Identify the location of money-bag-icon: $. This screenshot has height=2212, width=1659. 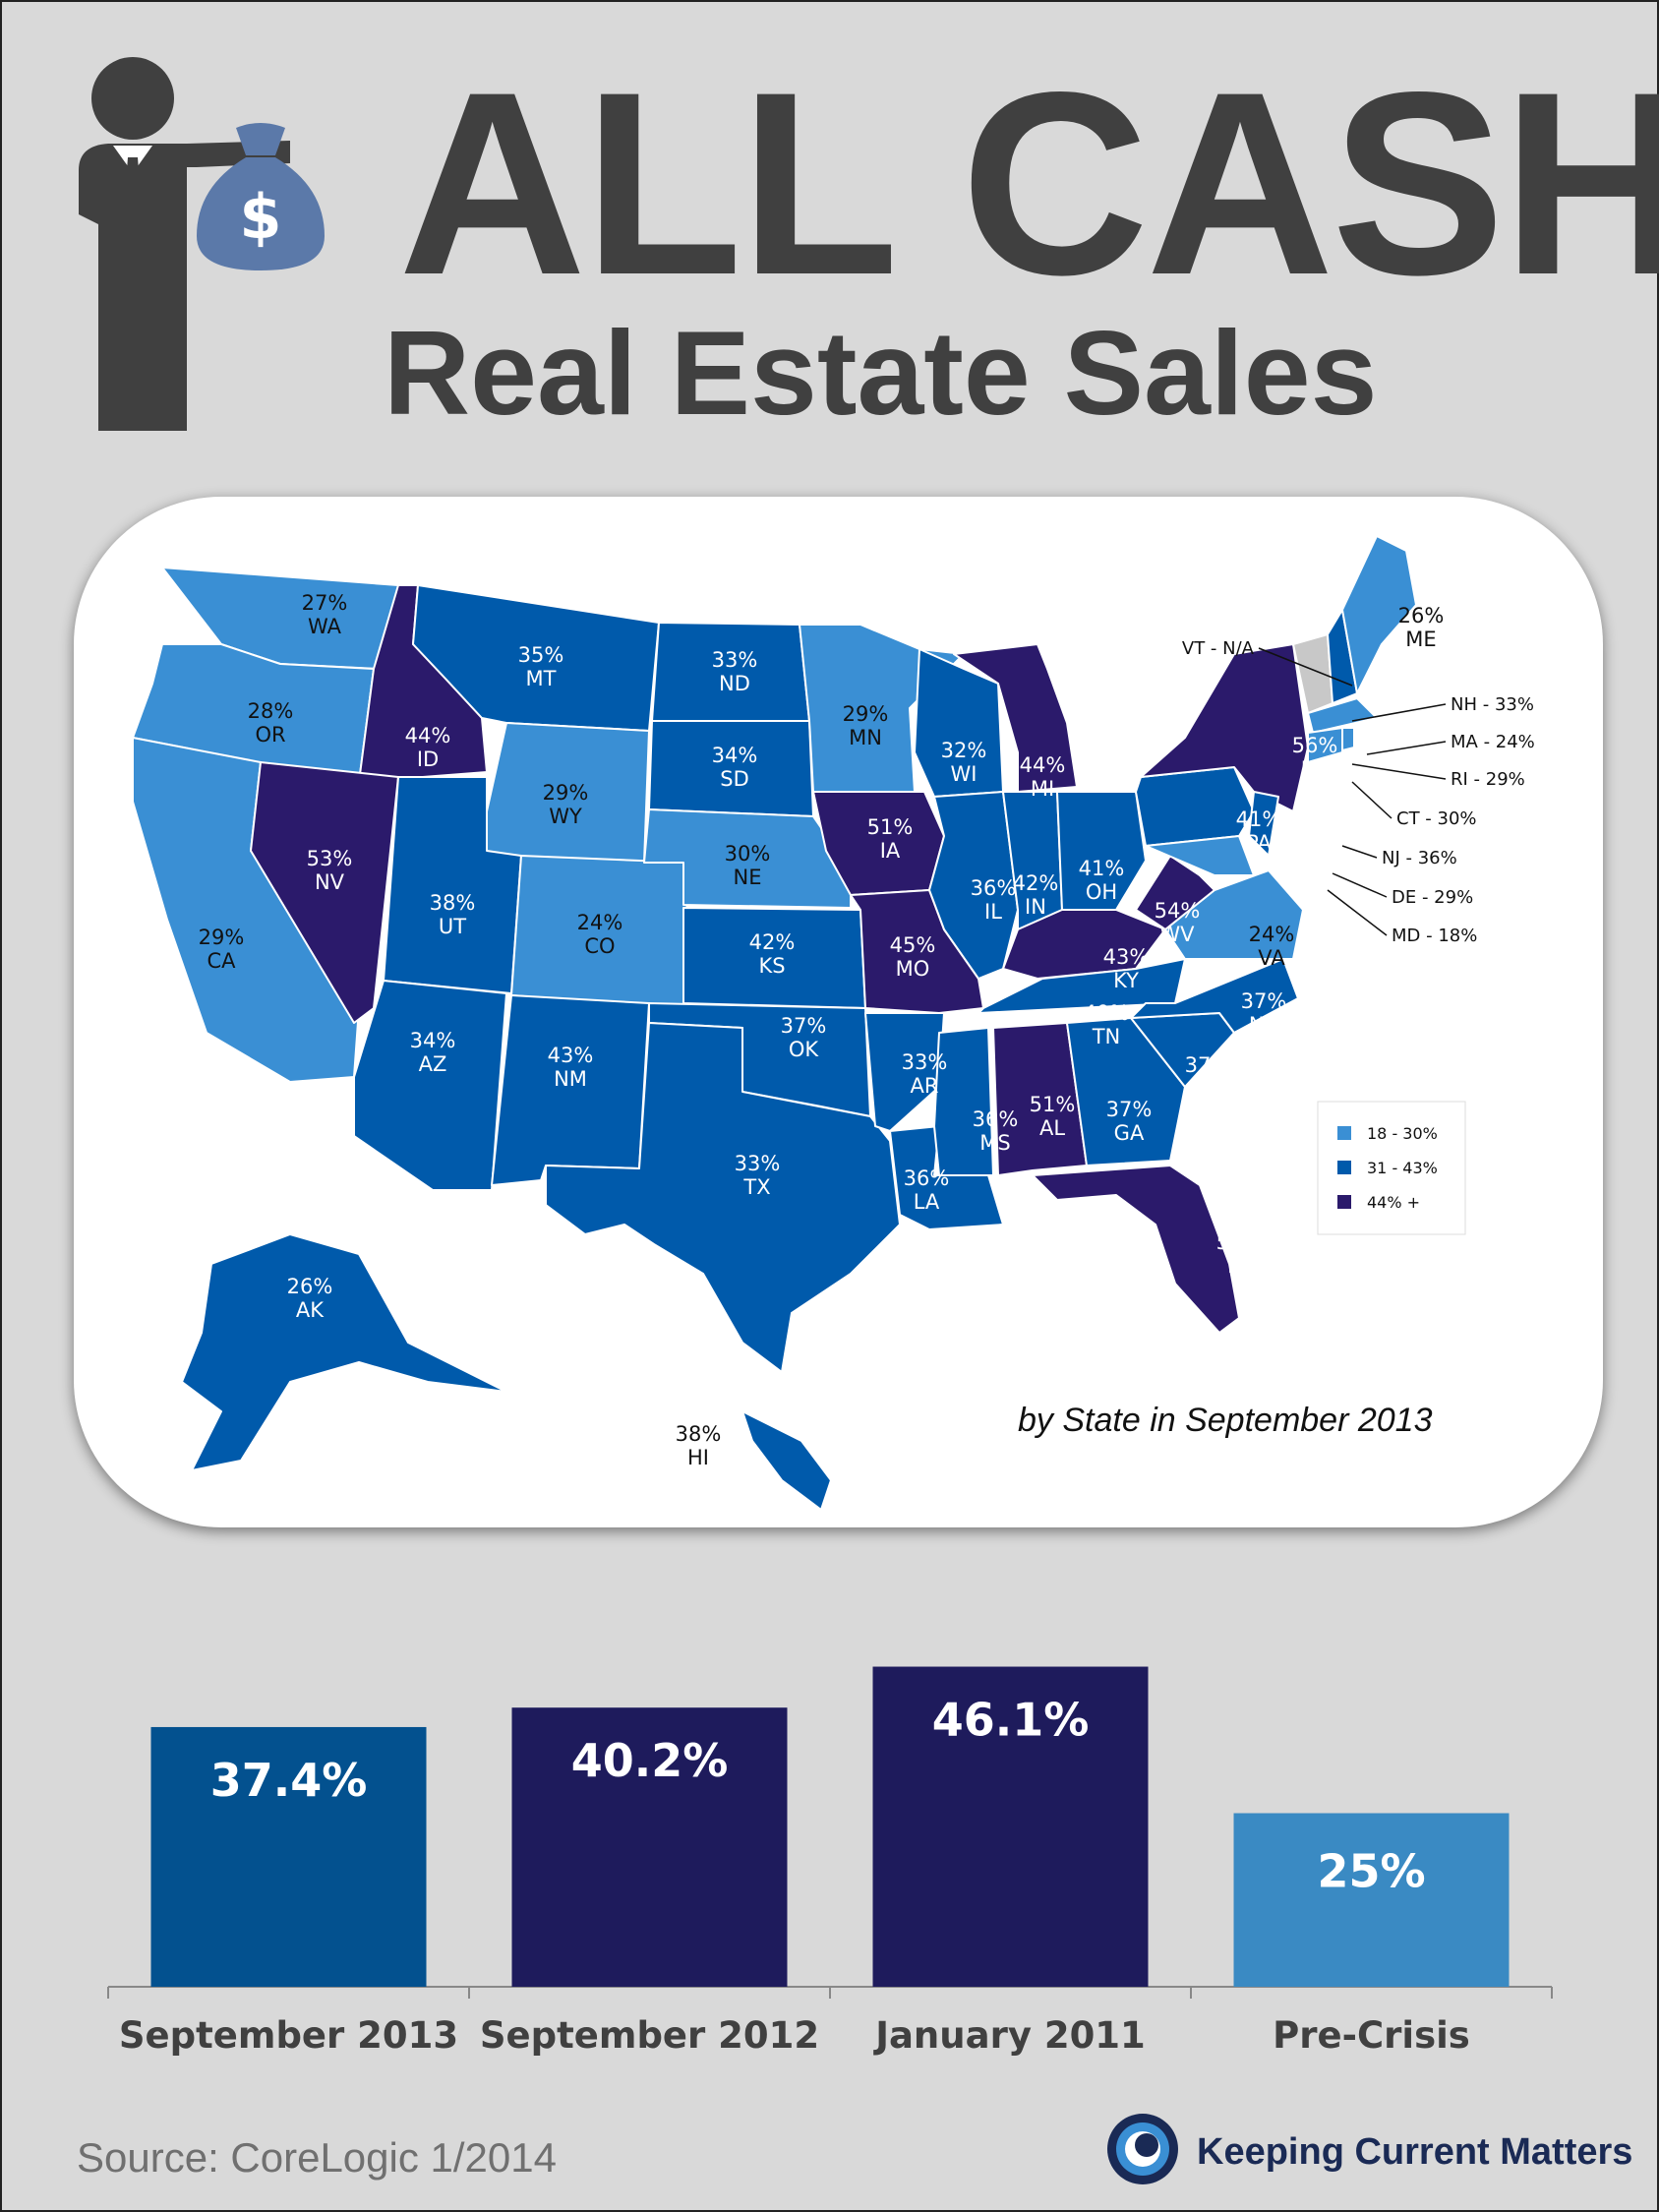
(261, 196).